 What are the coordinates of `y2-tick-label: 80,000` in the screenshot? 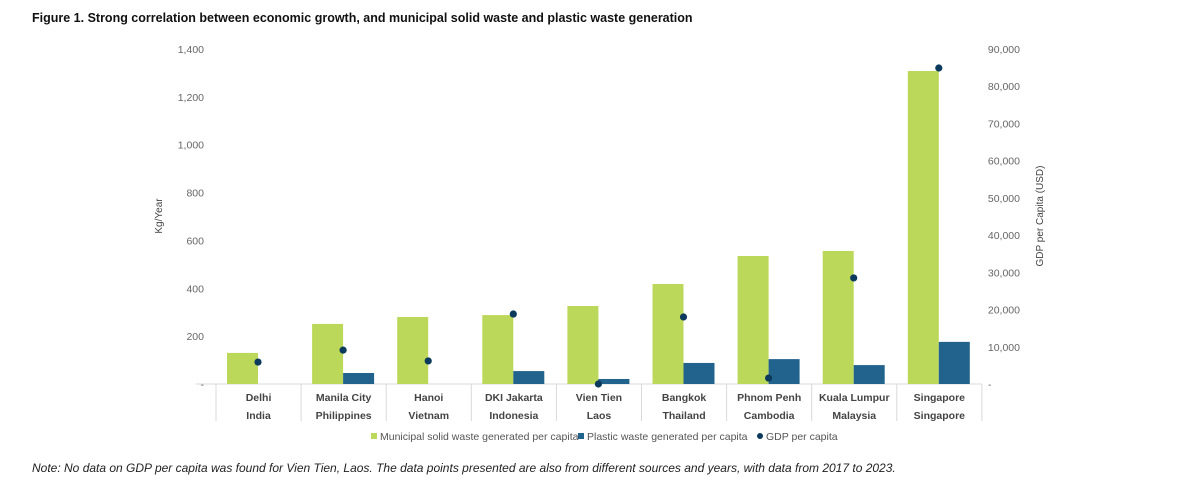 It's located at (1004, 87).